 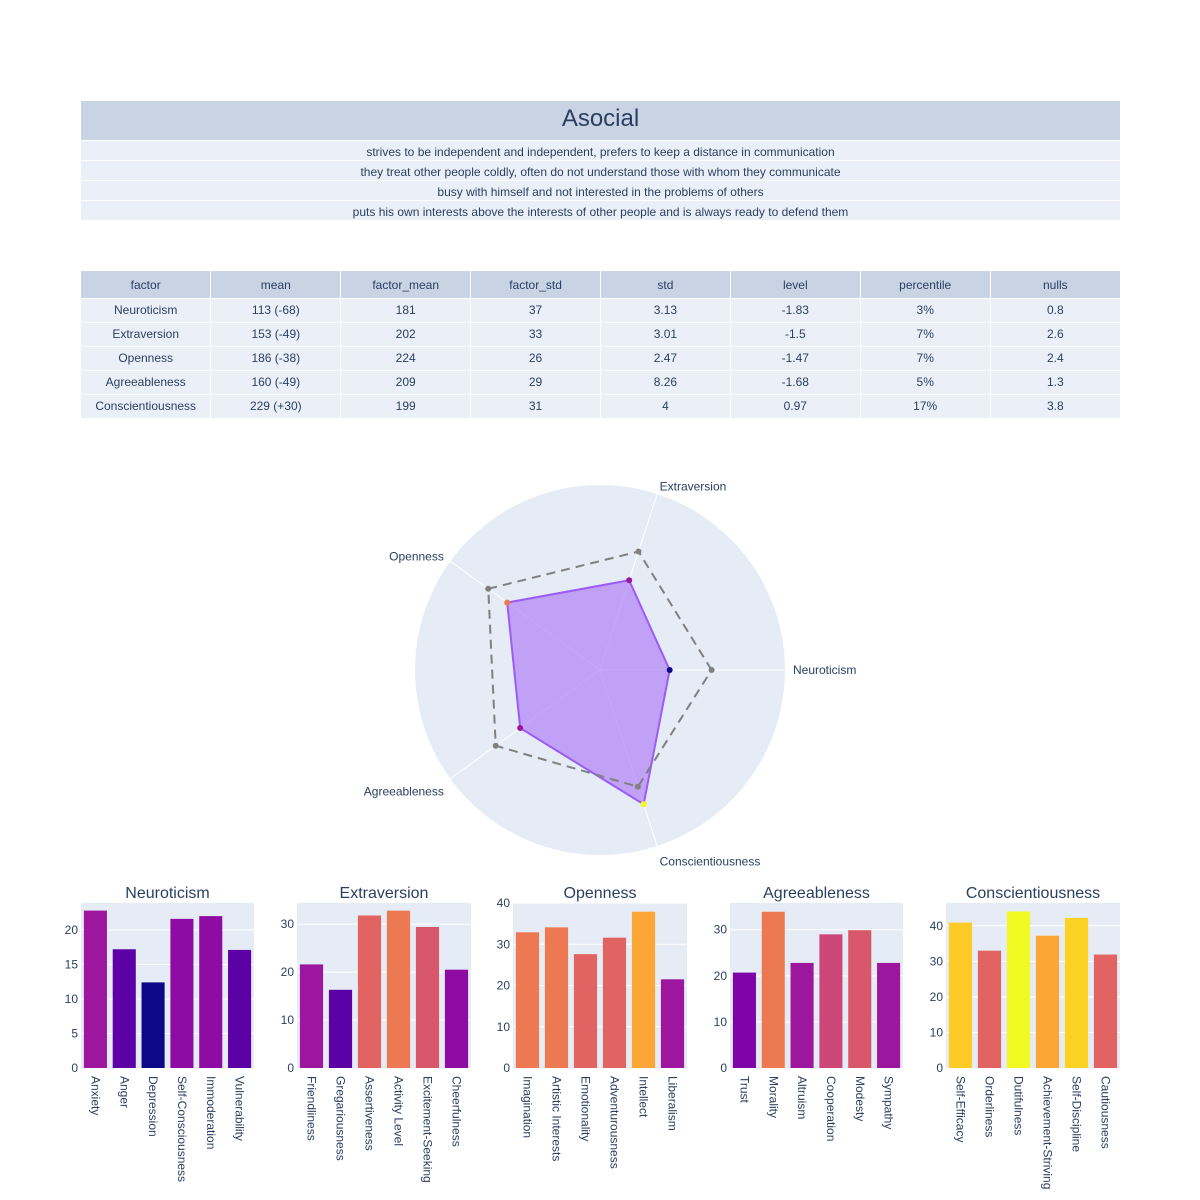 What do you see at coordinates (665, 382) in the screenshot?
I see `table-cell: 8.26` at bounding box center [665, 382].